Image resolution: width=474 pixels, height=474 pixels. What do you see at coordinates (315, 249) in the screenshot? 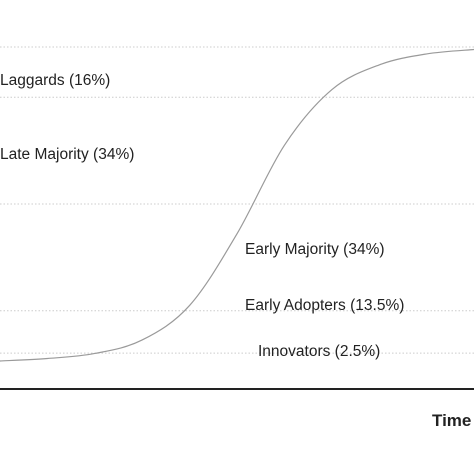
I see `annotation-early-majority: Early Majority (34%)` at bounding box center [315, 249].